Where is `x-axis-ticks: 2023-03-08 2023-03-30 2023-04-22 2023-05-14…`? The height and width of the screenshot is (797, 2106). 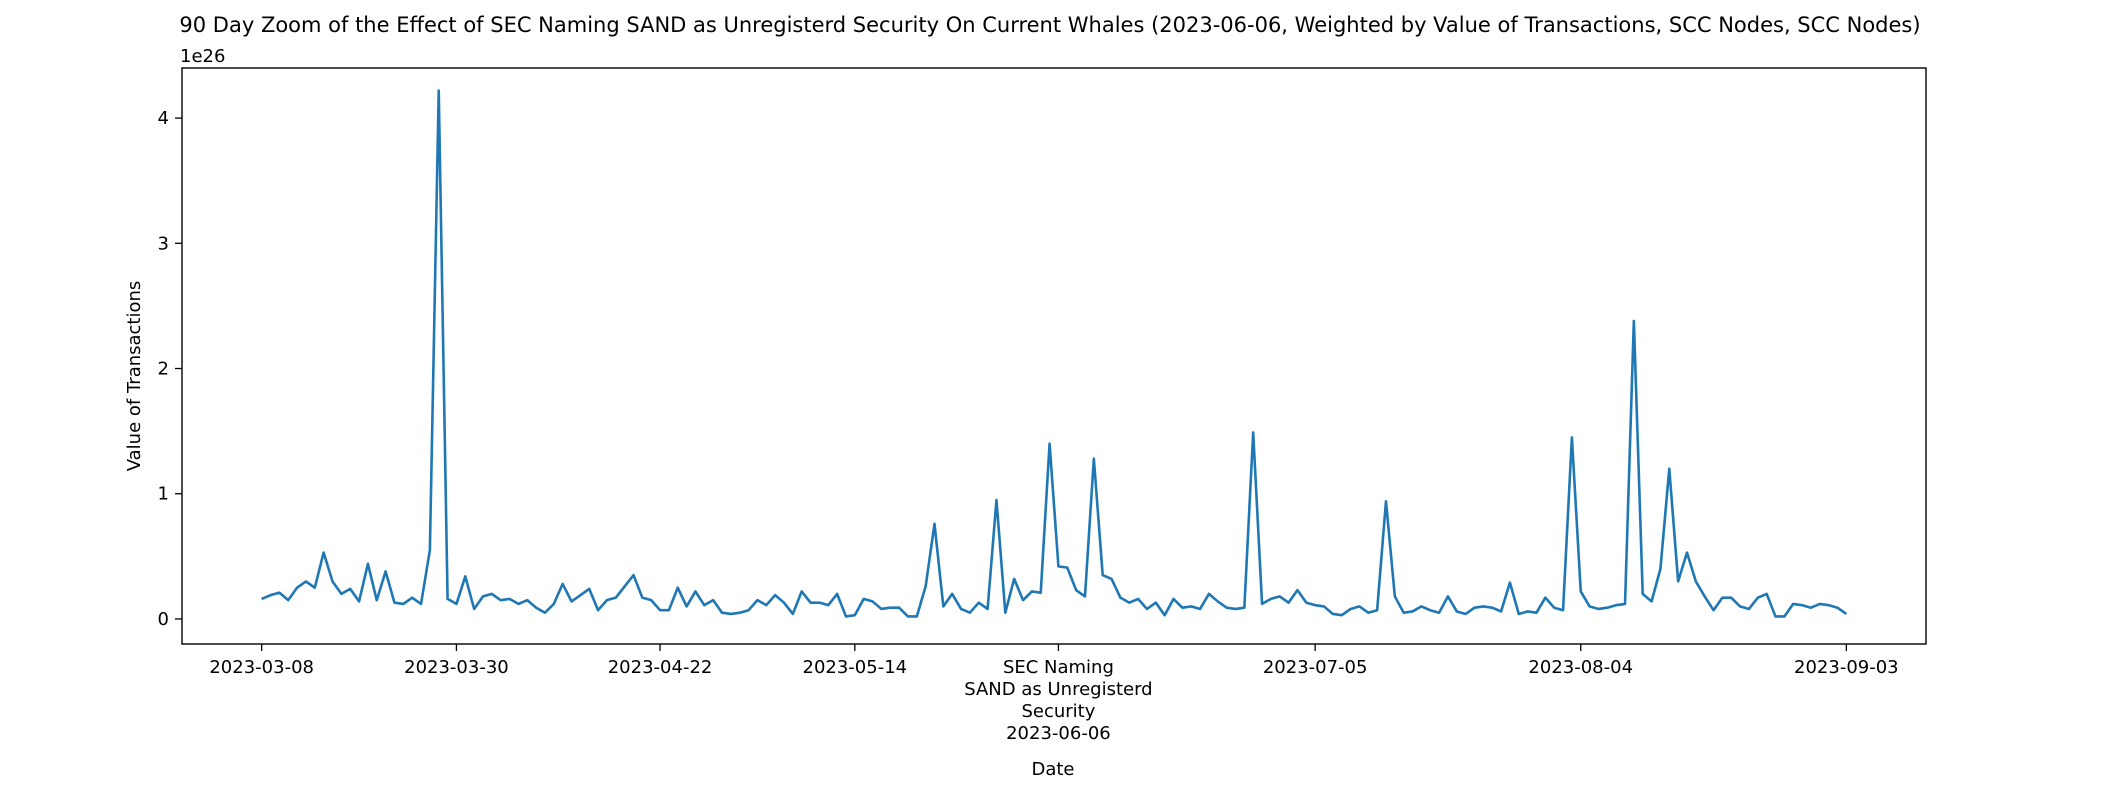
x-axis-ticks: 2023-03-08 2023-03-30 2023-04-22 2023-05-14… is located at coordinates (1054, 694).